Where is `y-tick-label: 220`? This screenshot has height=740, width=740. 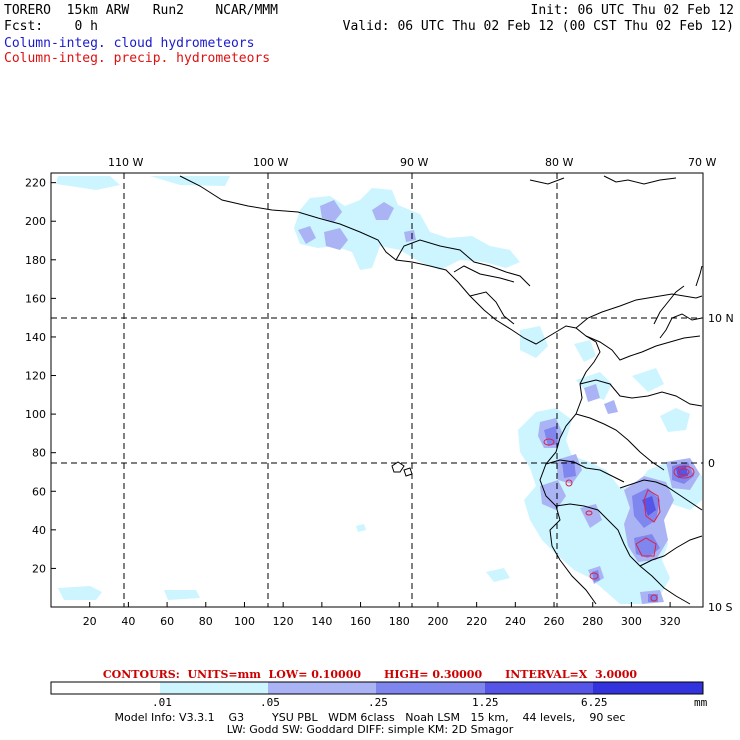
y-tick-label: 220 is located at coordinates (35, 183).